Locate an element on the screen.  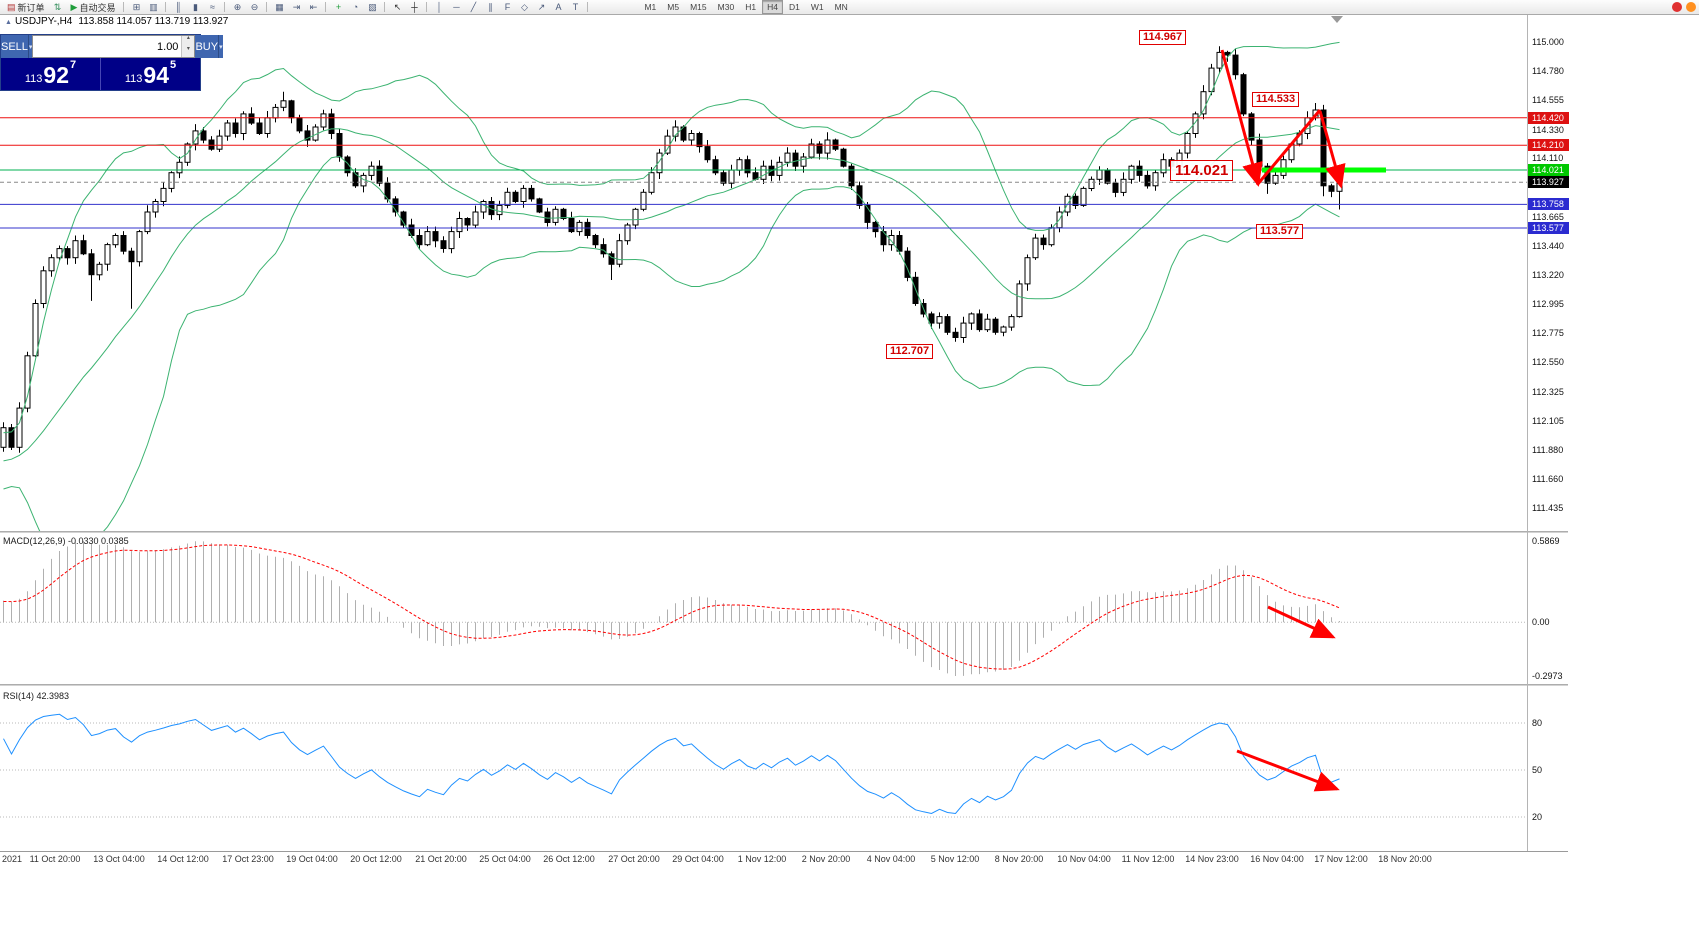
ask-price-big: 94 is located at coordinates (156, 75).